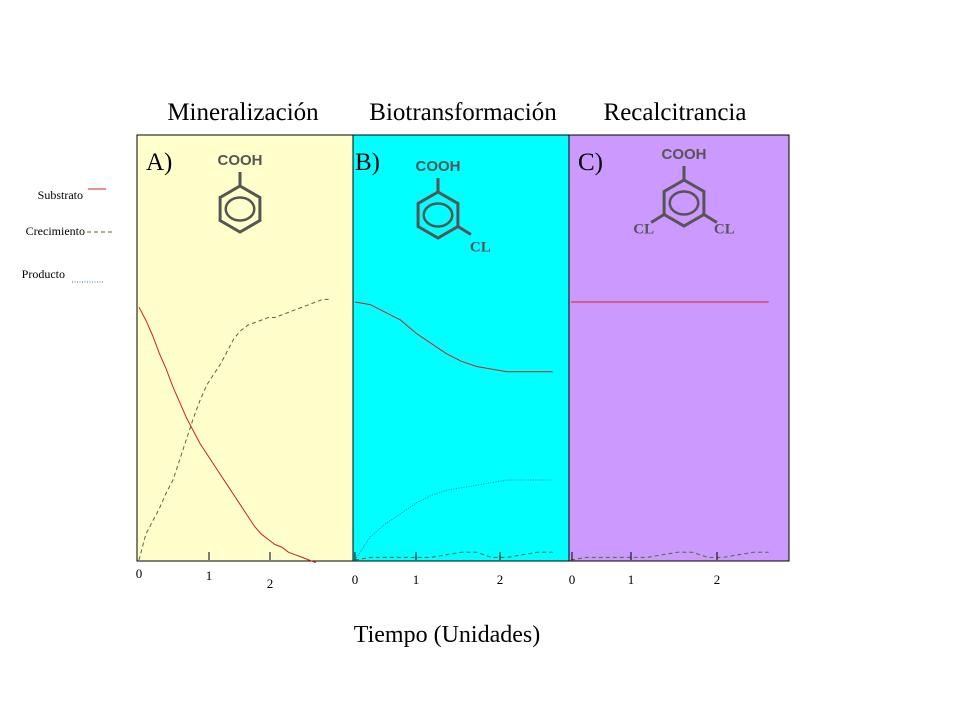 The width and height of the screenshot is (960, 720). I want to click on legend-label-substrato: Substrato, so click(60, 195).